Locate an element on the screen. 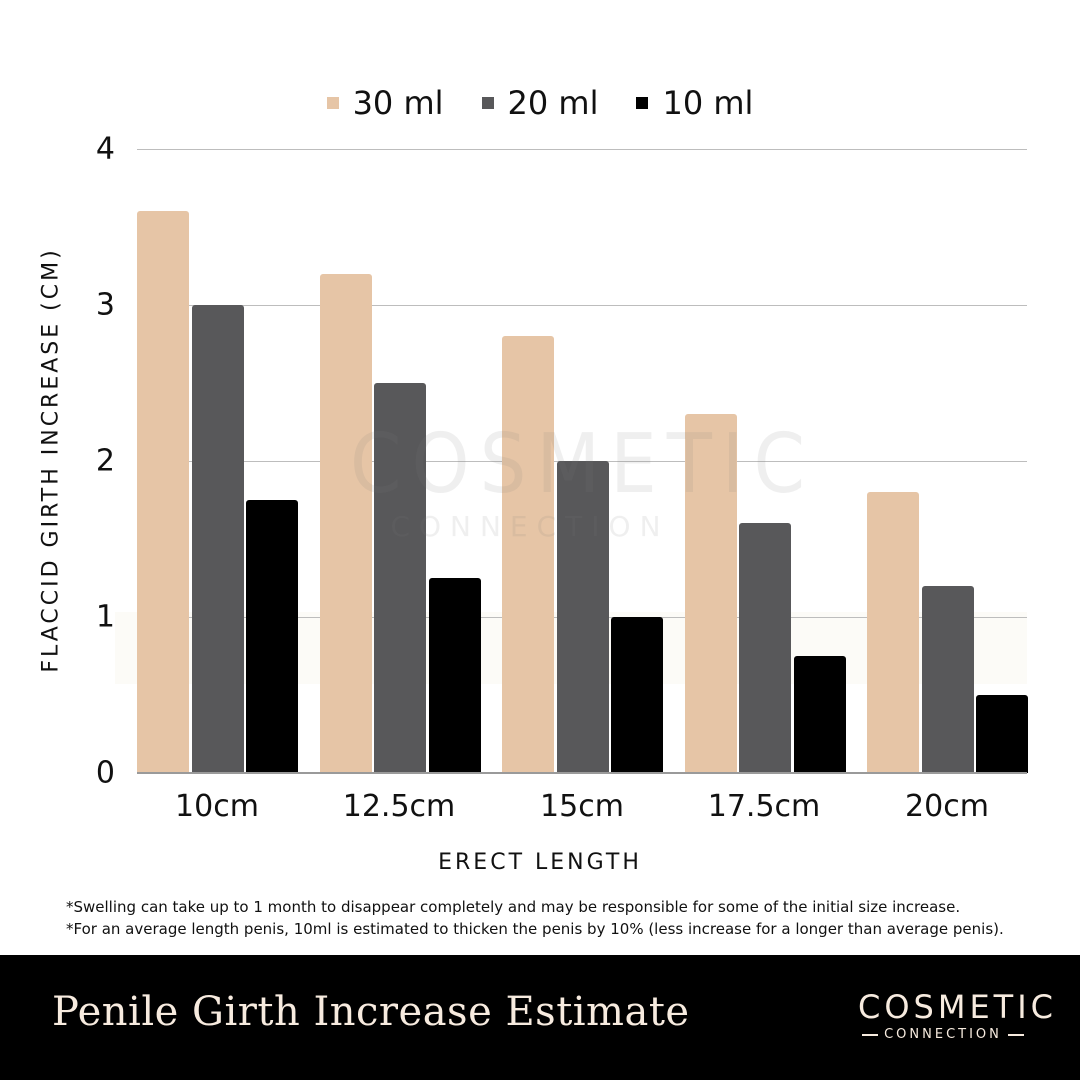  bar-12-5cm-10ml is located at coordinates (454, 675).